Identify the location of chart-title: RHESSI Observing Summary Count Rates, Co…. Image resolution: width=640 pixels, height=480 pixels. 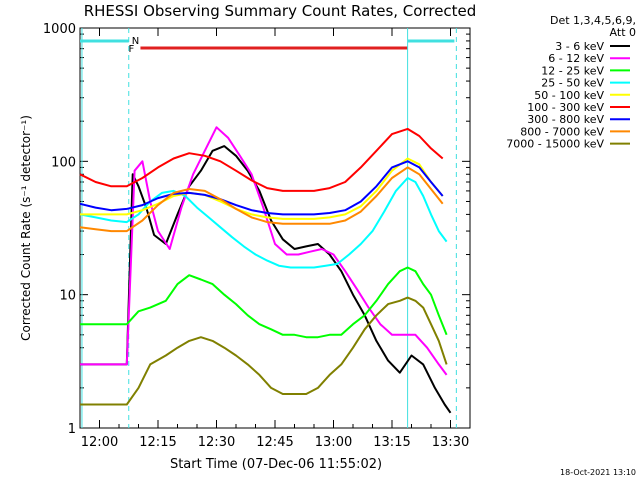
(280, 11).